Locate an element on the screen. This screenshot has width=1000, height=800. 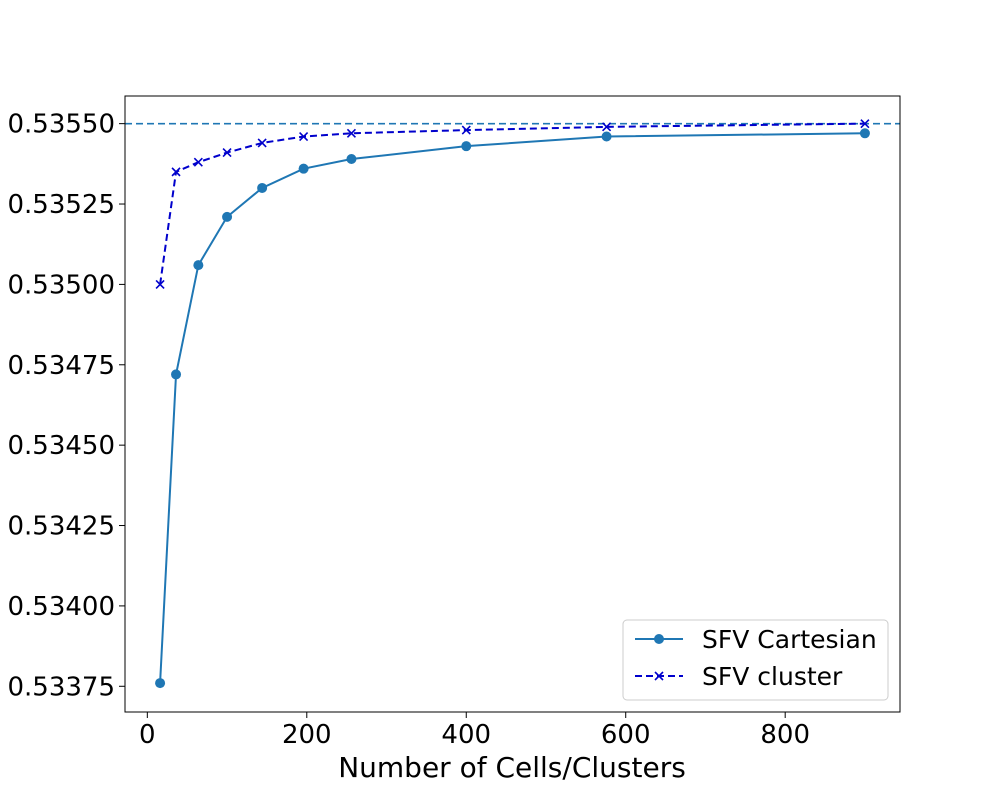
y-tick-label: 0.53500 is located at coordinates (61, 285).